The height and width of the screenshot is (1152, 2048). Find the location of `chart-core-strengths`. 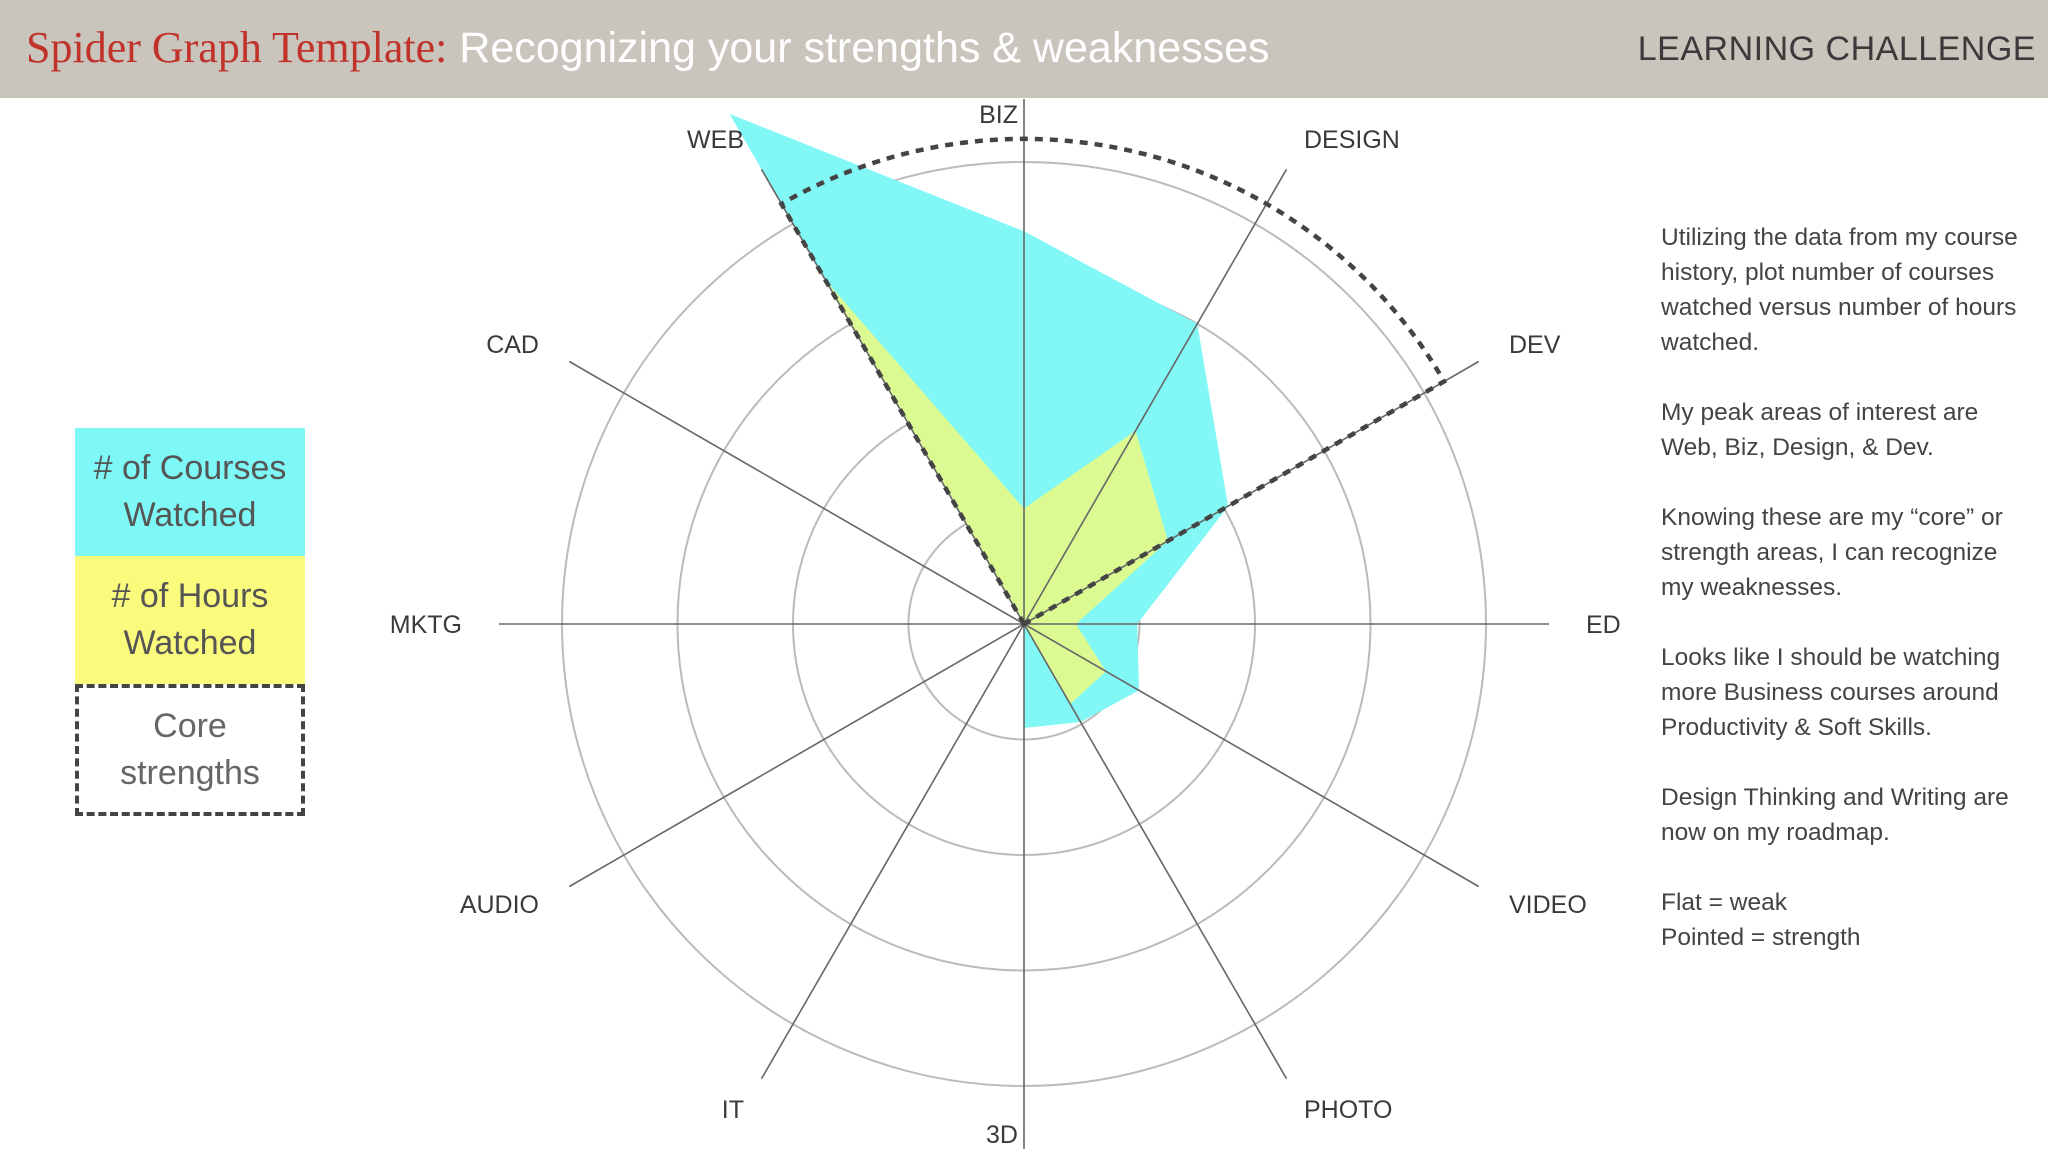

chart-core-strengths is located at coordinates (1113, 382).